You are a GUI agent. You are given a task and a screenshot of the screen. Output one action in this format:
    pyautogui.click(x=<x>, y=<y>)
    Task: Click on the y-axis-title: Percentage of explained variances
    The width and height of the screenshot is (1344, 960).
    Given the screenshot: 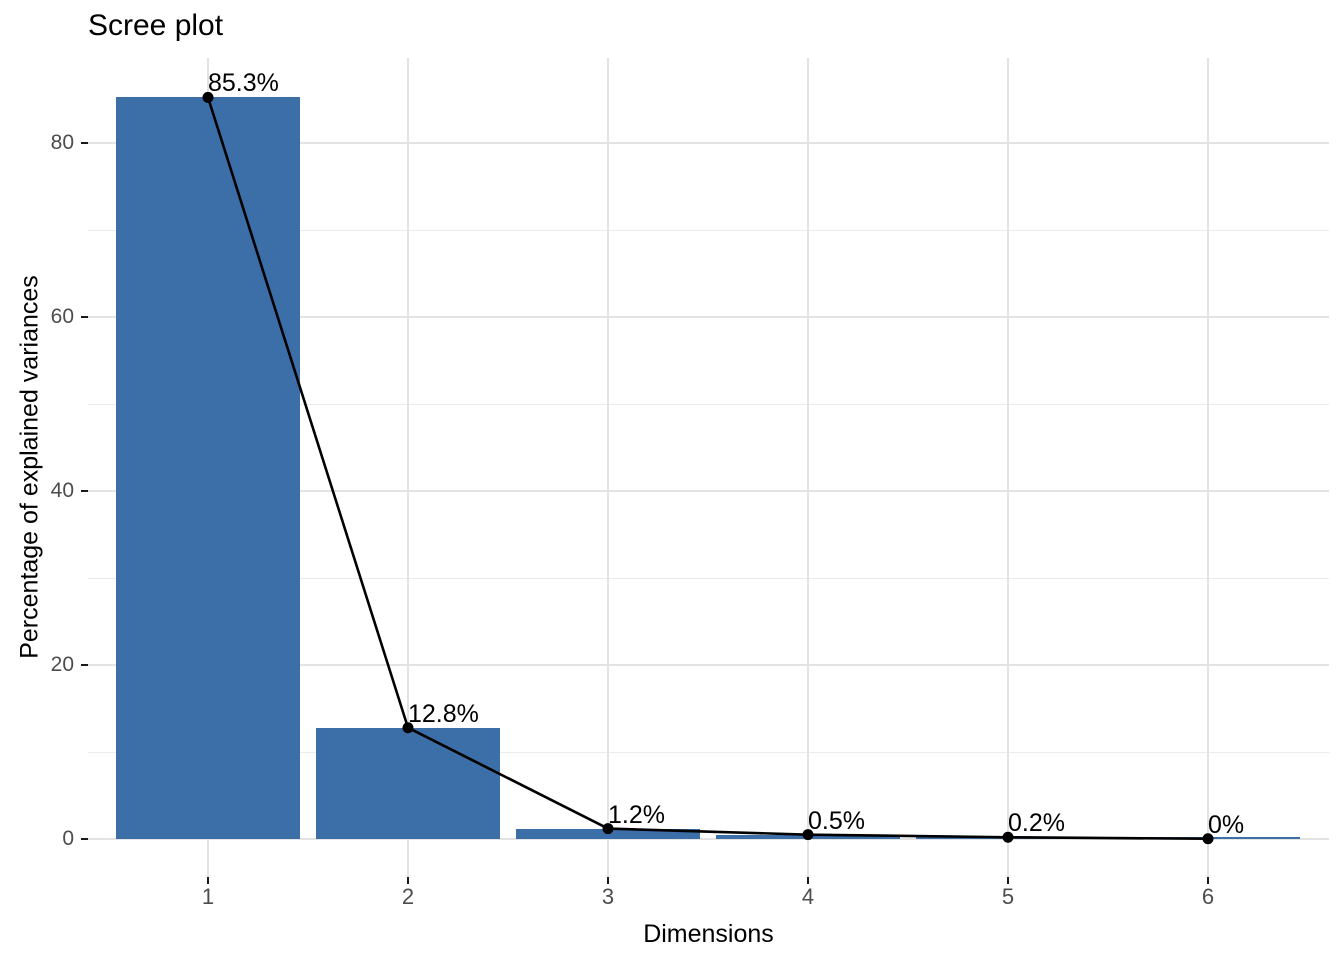 What is the action you would take?
    pyautogui.click(x=29, y=467)
    